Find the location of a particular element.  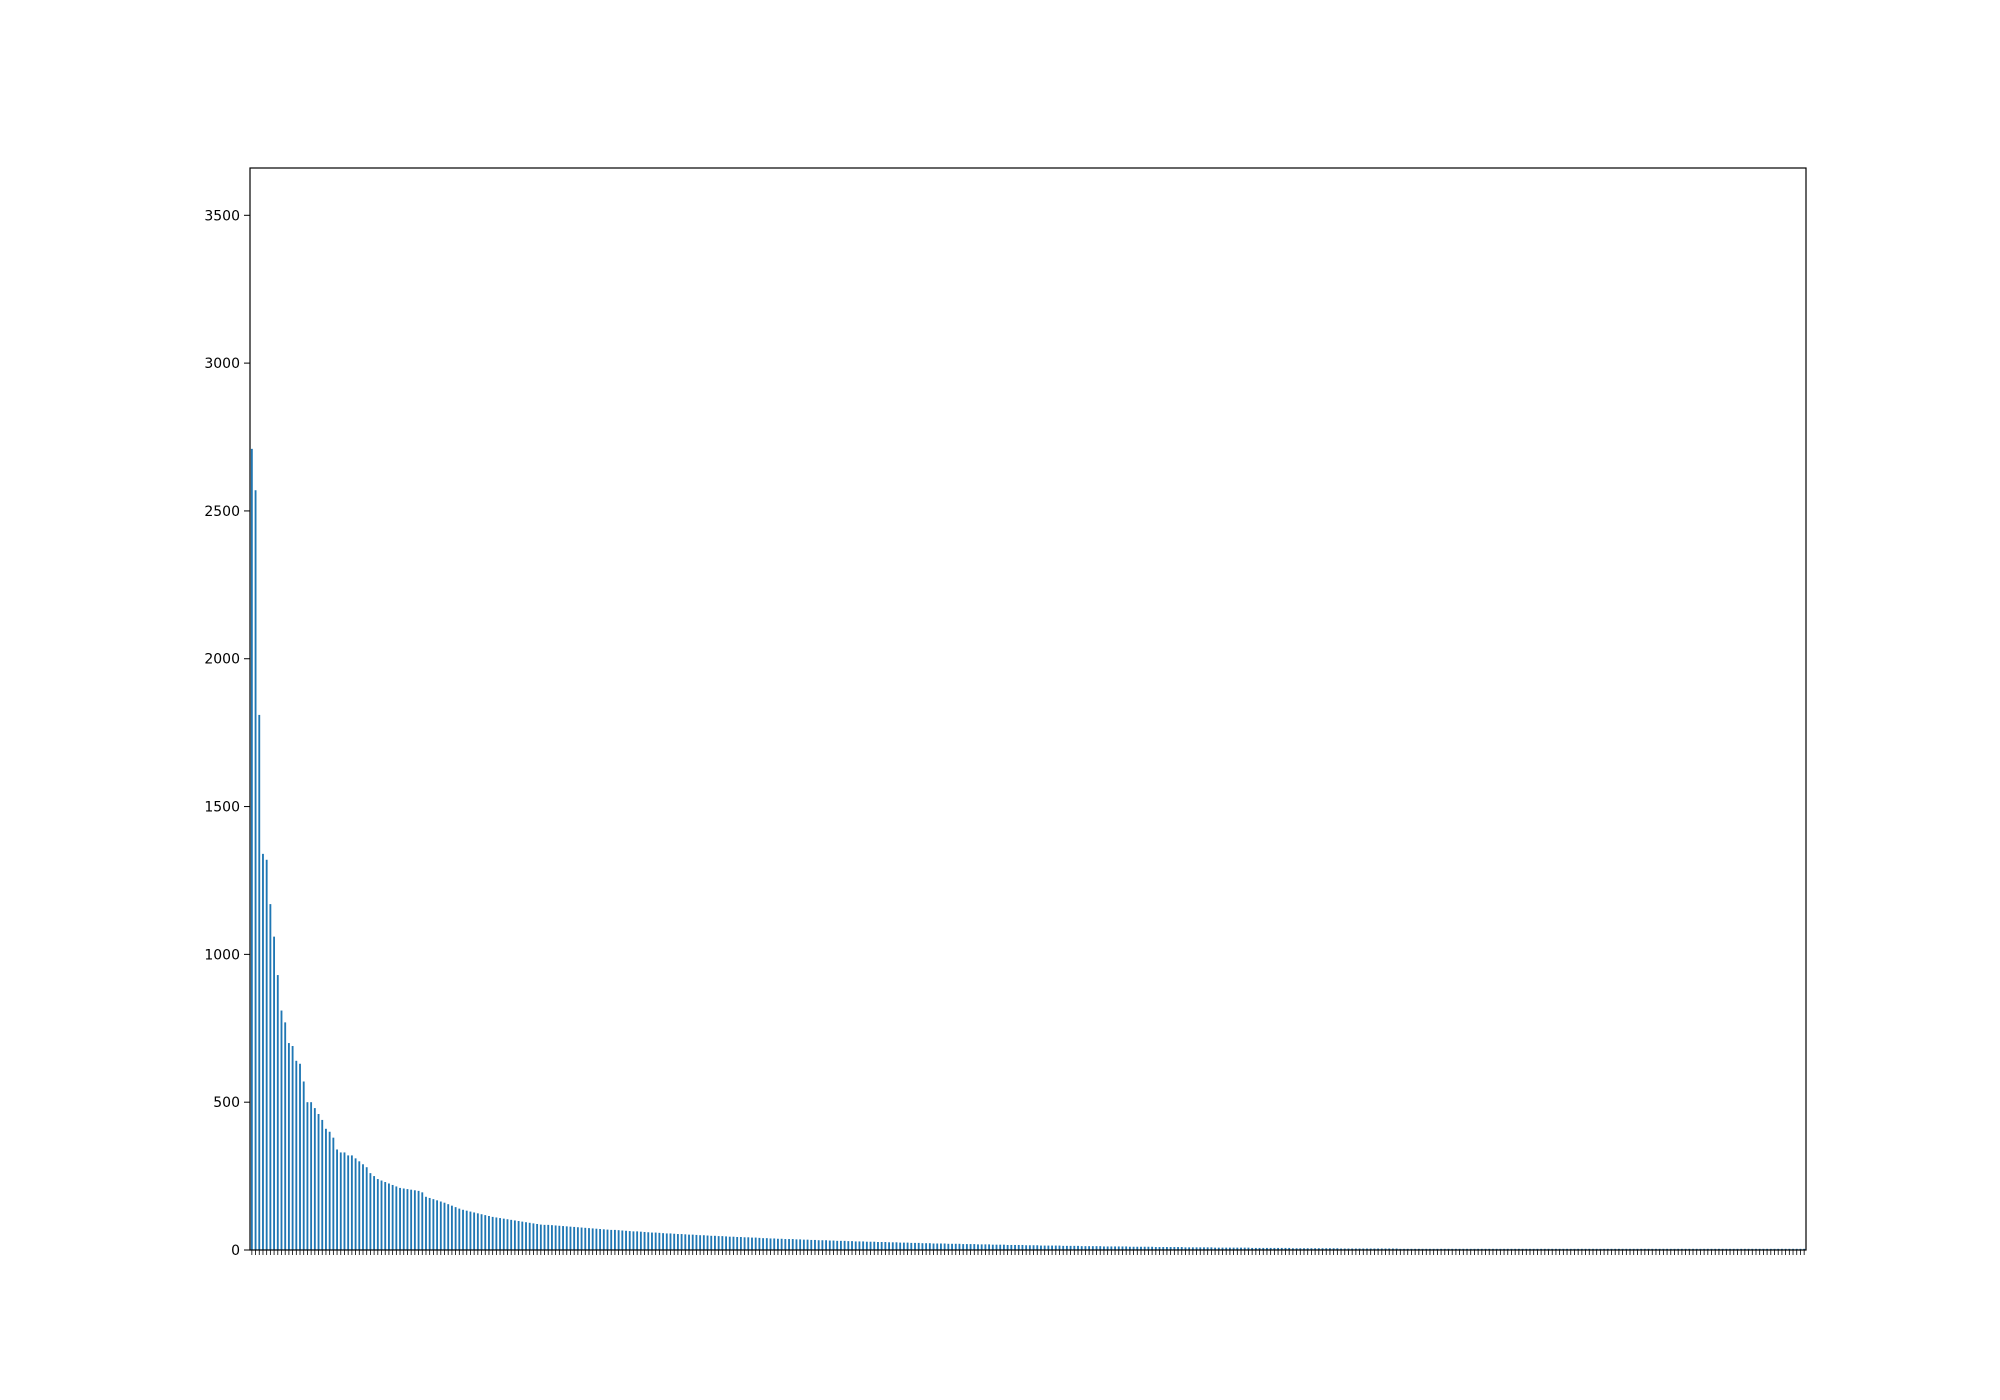

x-ticks-group is located at coordinates (1028, 1252).